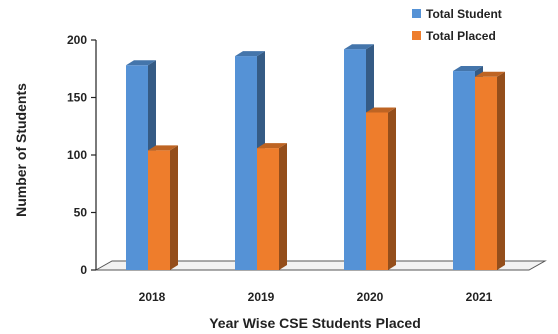  What do you see at coordinates (152, 297) in the screenshot?
I see `x-tick-label: 2018` at bounding box center [152, 297].